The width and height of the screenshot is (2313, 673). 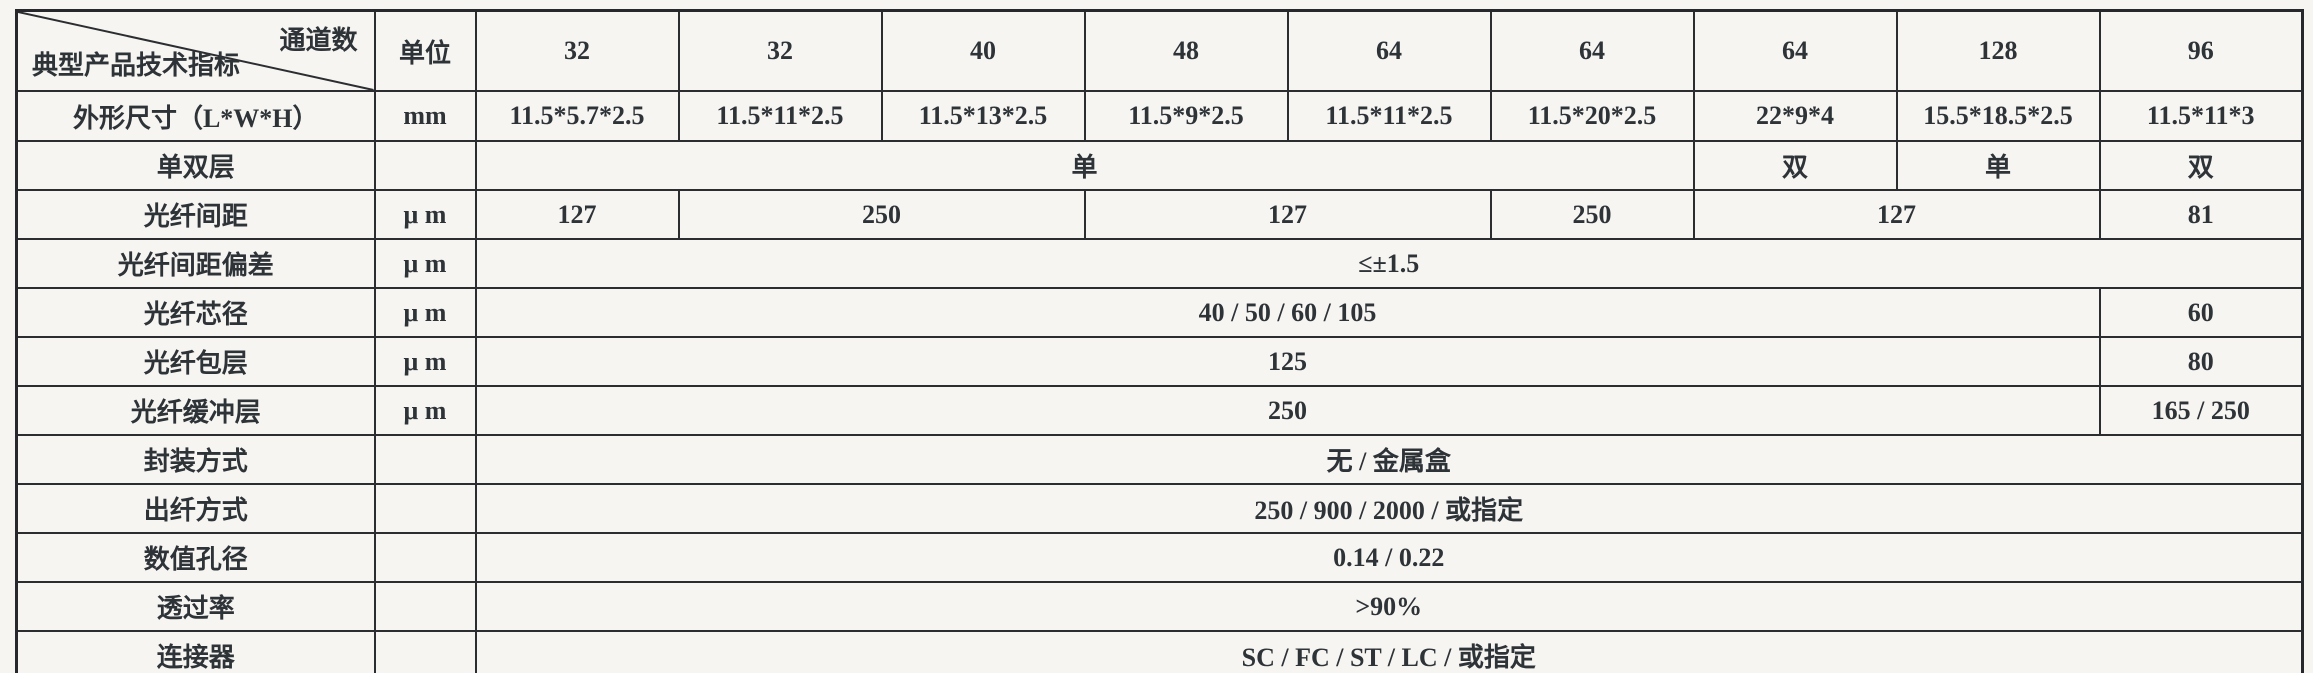 What do you see at coordinates (195, 410) in the screenshot?
I see `row-label-cell: 光纤缓冲层` at bounding box center [195, 410].